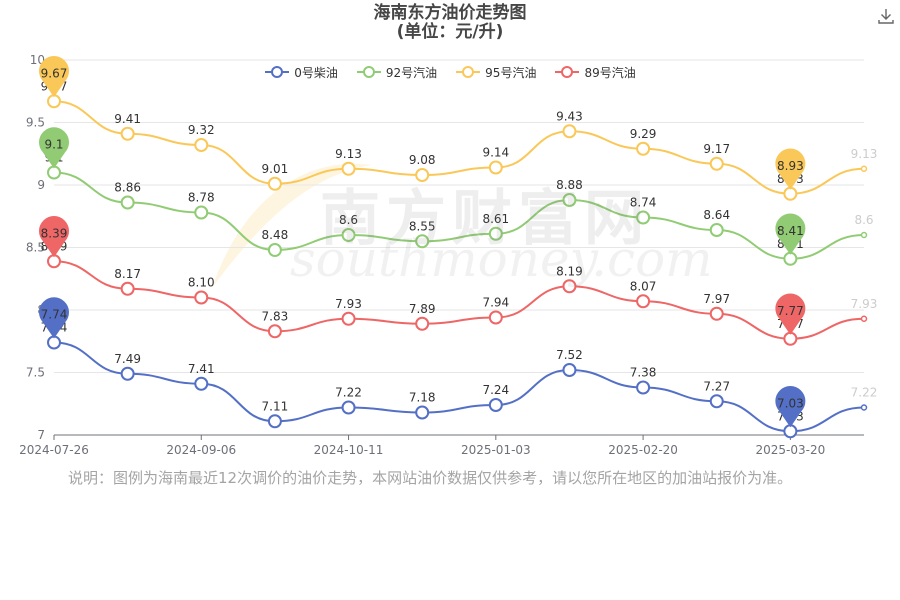 The width and height of the screenshot is (900, 600). I want to click on data-label: 7.38, so click(643, 373).